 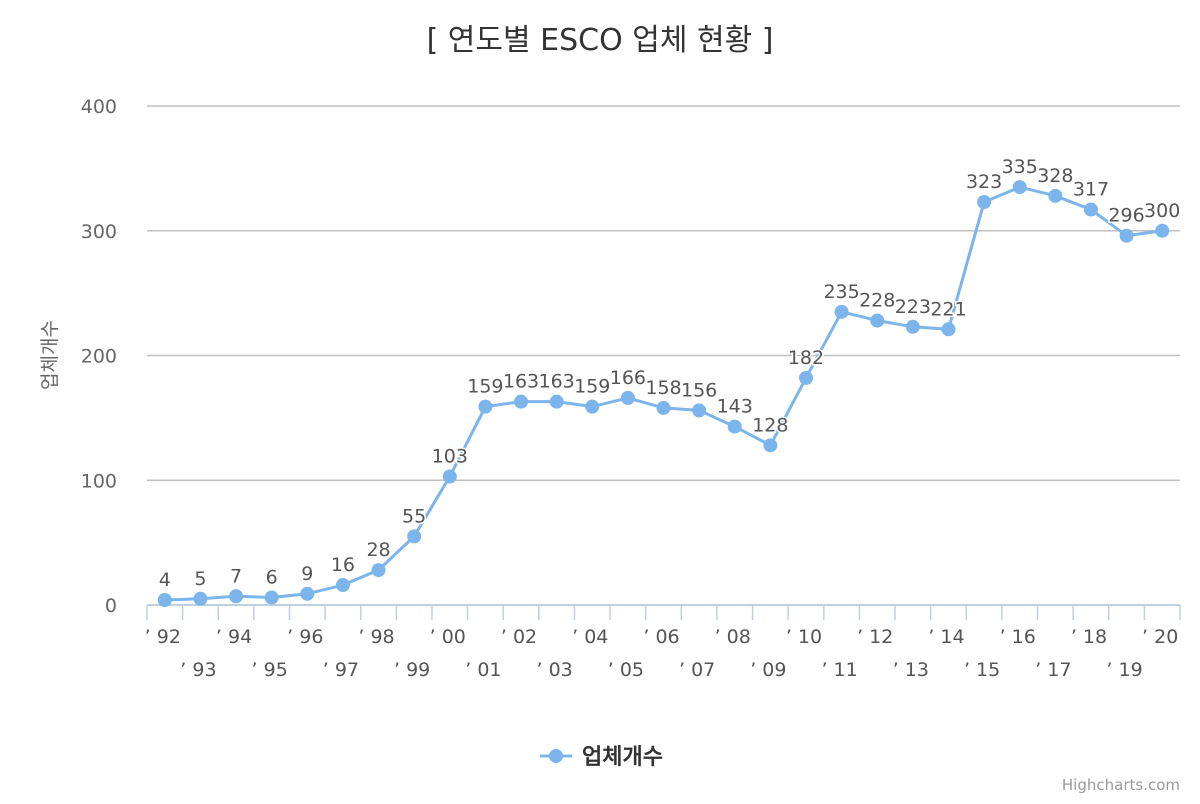 I want to click on data-label: 228, so click(x=877, y=301).